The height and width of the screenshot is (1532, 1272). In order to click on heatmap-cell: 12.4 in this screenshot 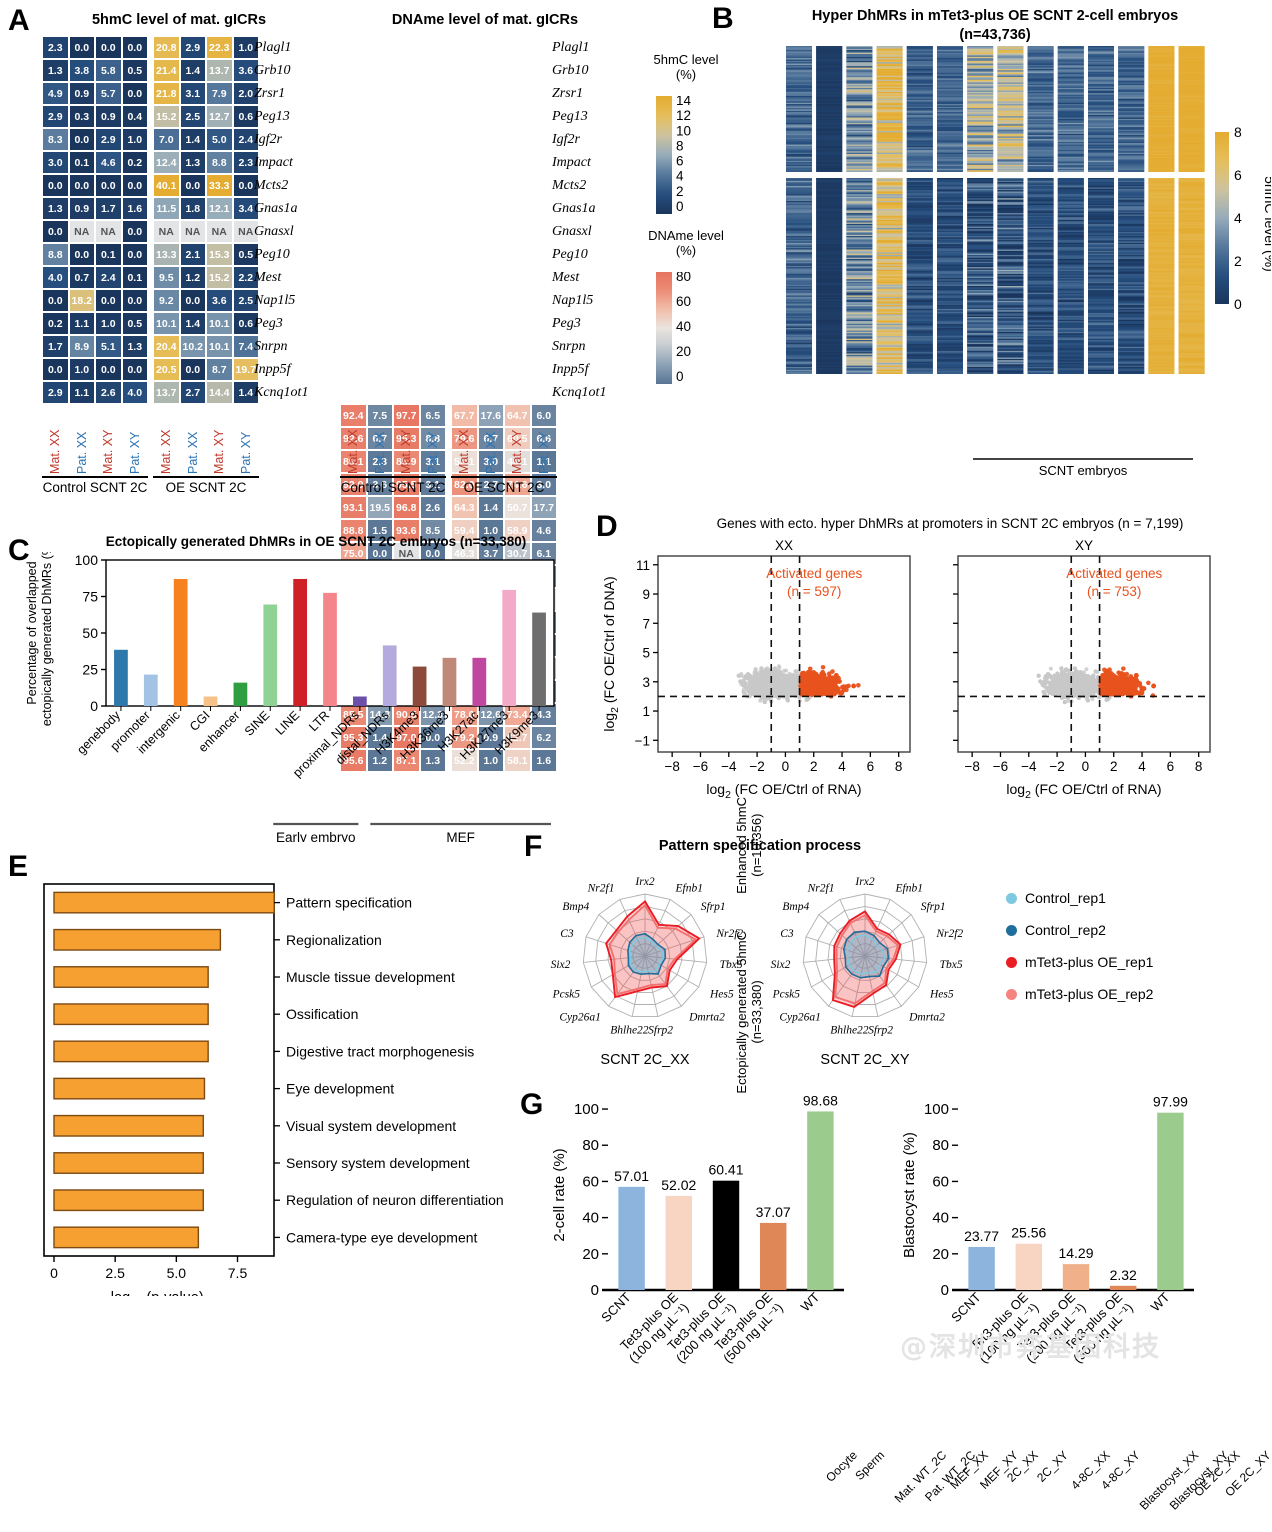, I will do `click(166, 162)`.